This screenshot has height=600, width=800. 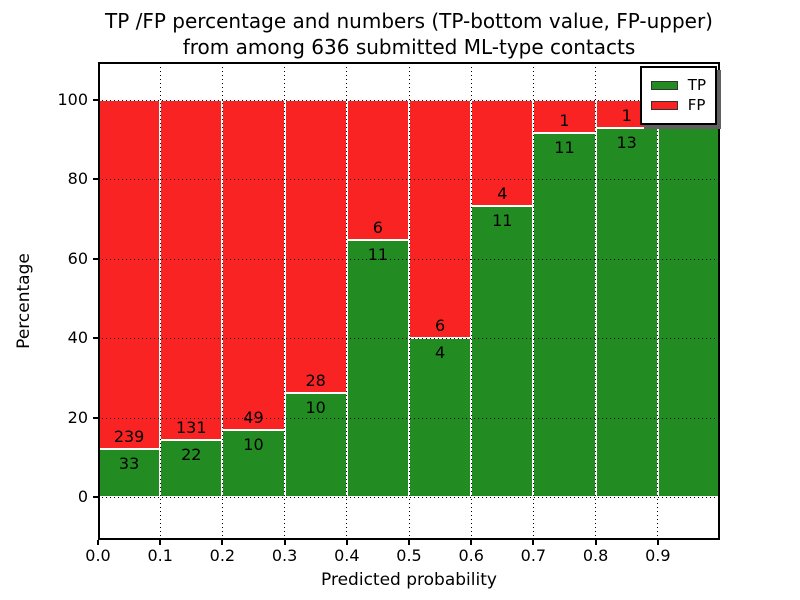 I want to click on x-tick-label: 0.2, so click(x=222, y=555).